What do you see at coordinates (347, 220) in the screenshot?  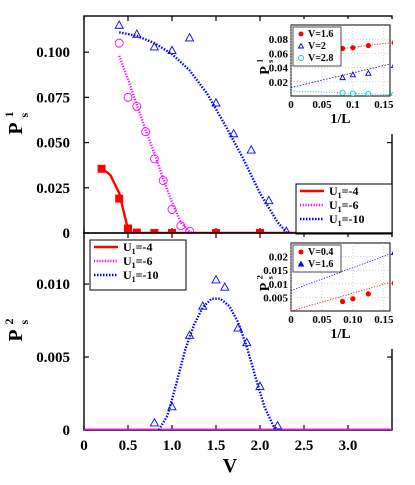 I see `panel-top-legend-label-2: U1=-10` at bounding box center [347, 220].